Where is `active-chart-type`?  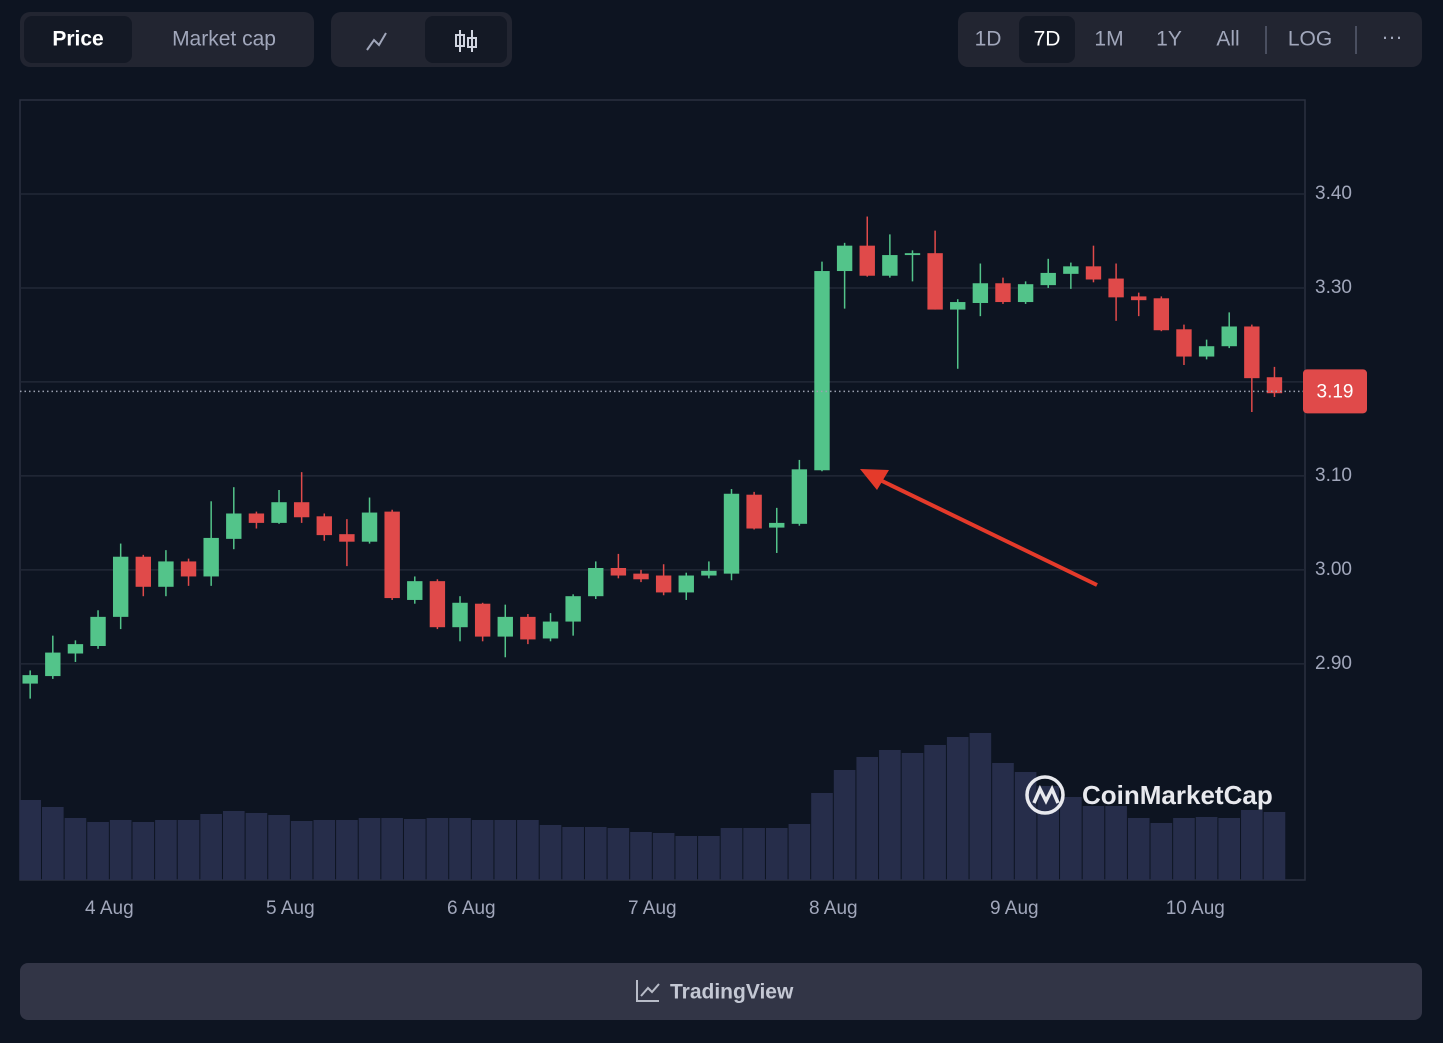 active-chart-type is located at coordinates (466, 39).